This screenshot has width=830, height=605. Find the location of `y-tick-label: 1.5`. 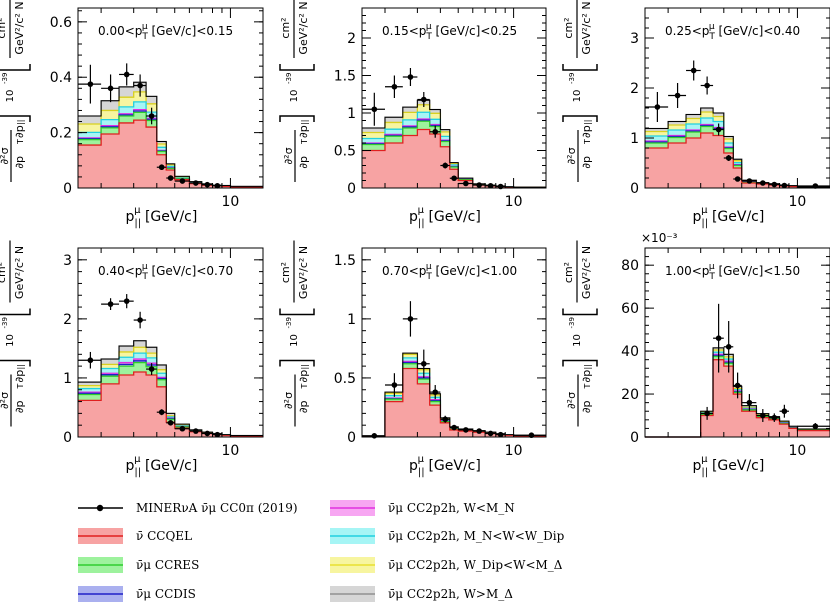

y-tick-label: 1.5 is located at coordinates (345, 261).